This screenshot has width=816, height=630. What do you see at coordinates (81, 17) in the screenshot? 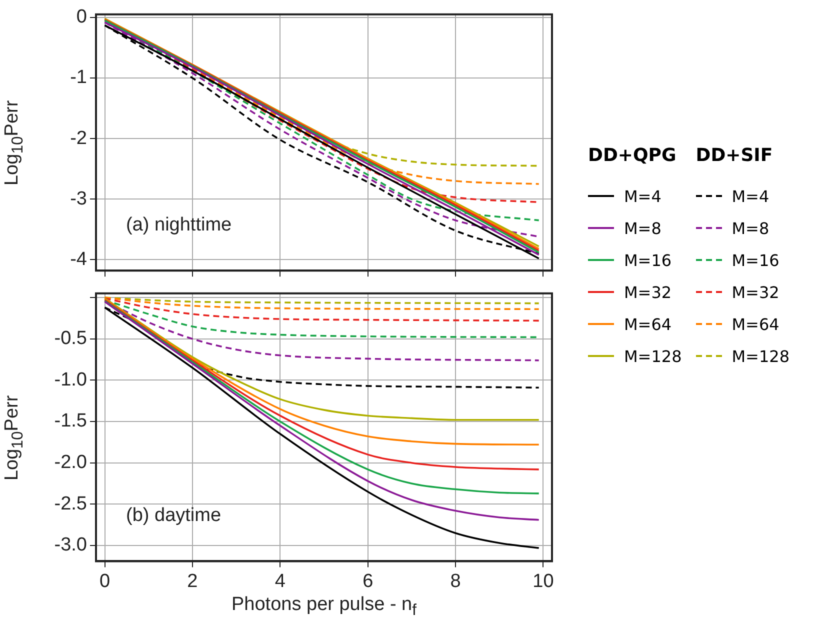
I see `y-tick-label: 0` at bounding box center [81, 17].